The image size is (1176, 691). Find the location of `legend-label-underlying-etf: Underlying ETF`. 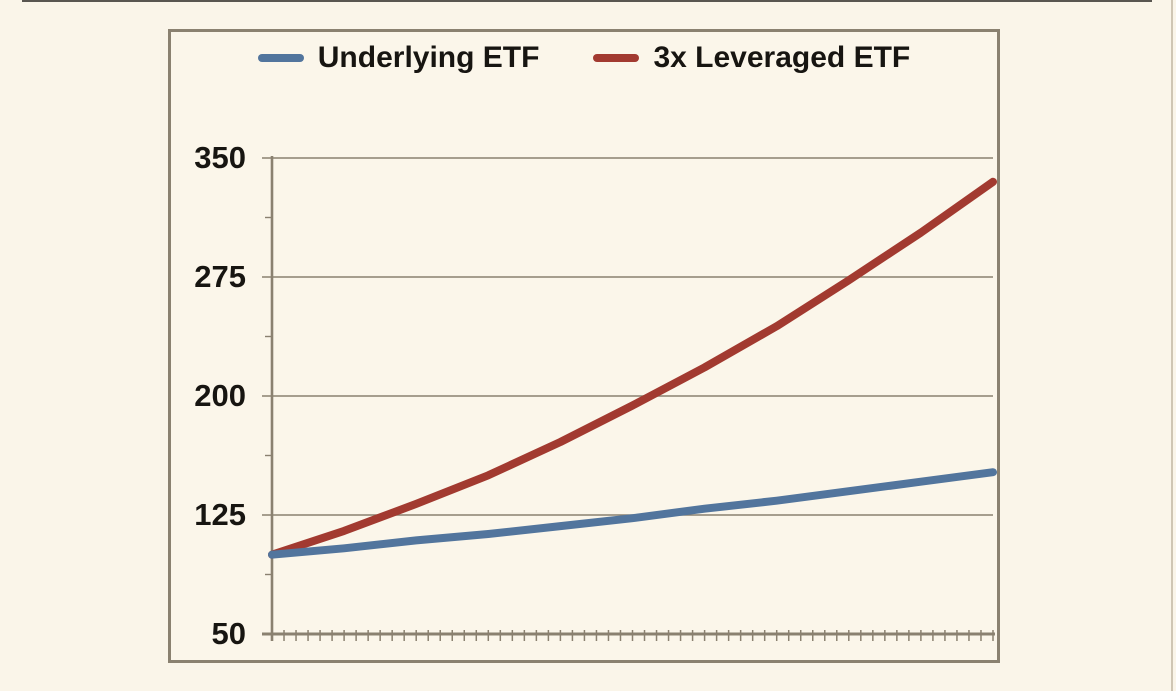

legend-label-underlying-etf: Underlying ETF is located at coordinates (428, 57).